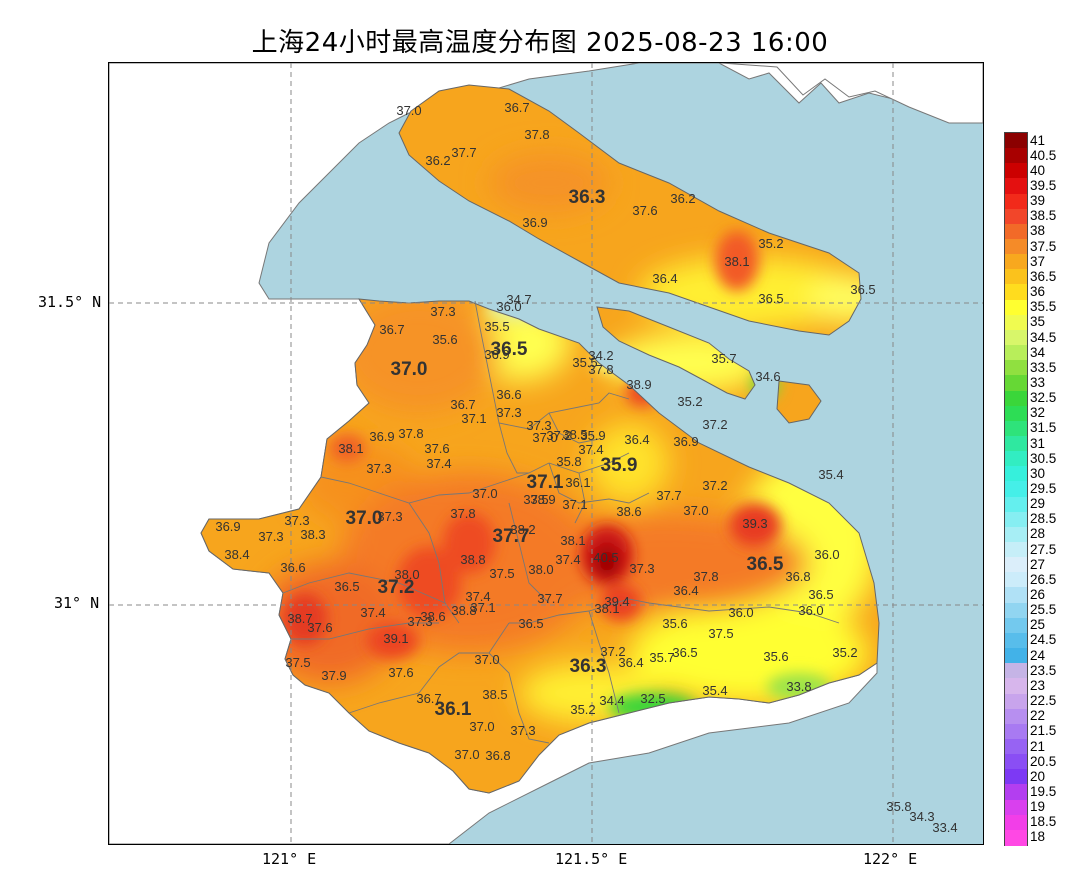 The height and width of the screenshot is (889, 1080). I want to click on colorbar-tick-label: 37.5, so click(1043, 246).